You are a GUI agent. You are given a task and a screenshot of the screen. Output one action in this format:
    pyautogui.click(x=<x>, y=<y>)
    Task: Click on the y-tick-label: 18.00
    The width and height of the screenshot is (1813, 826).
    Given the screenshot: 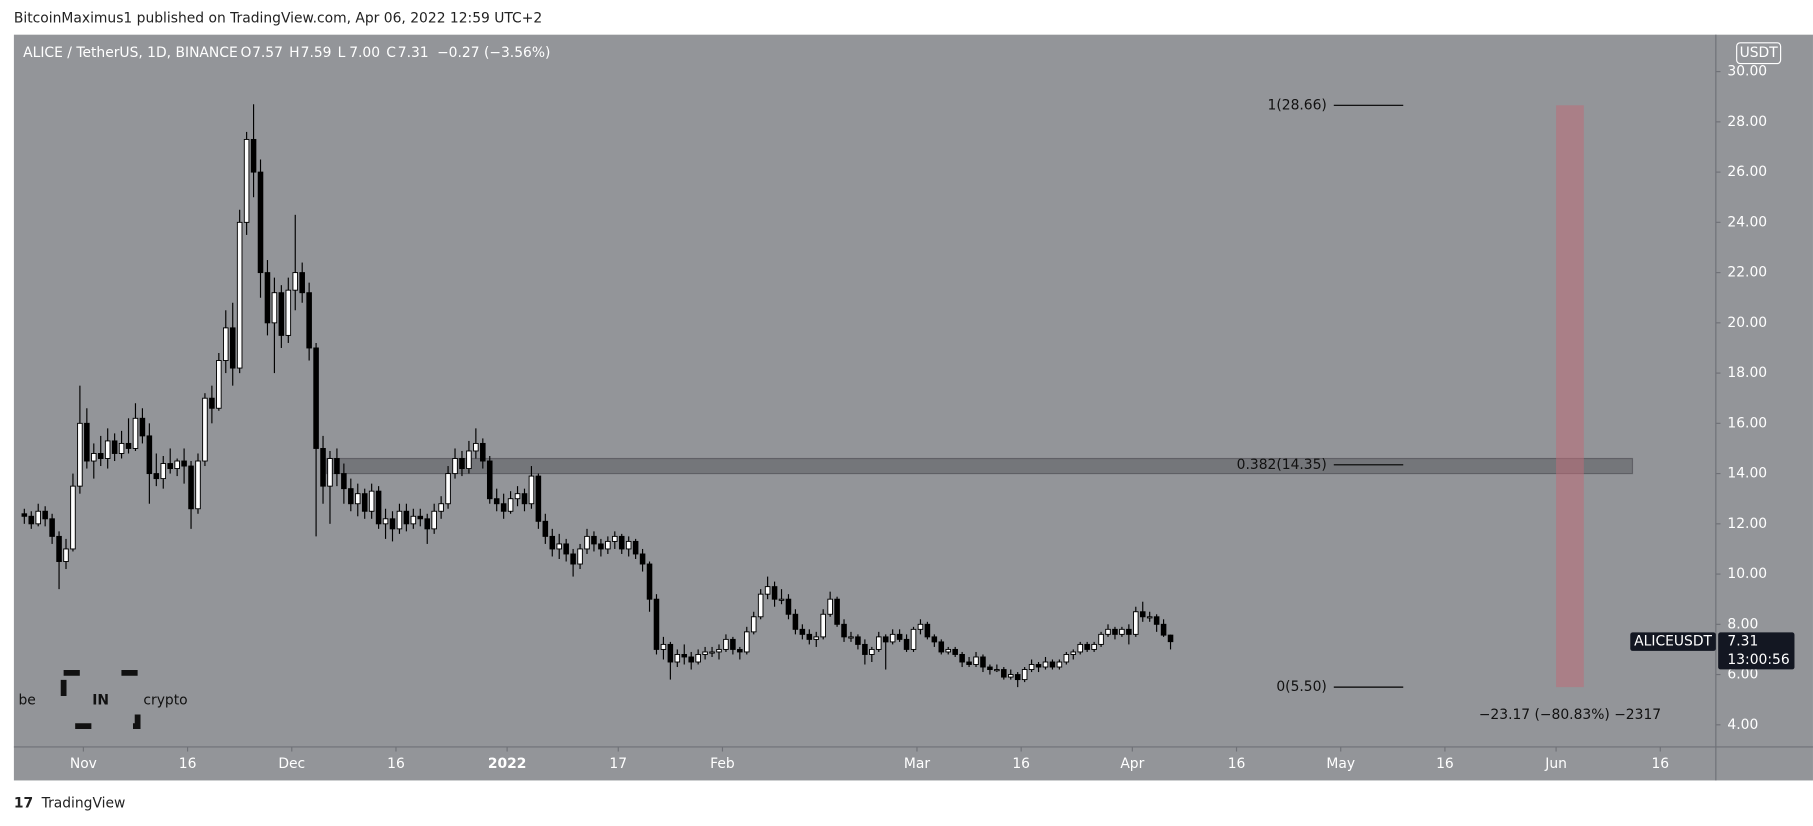 What is the action you would take?
    pyautogui.click(x=1747, y=373)
    